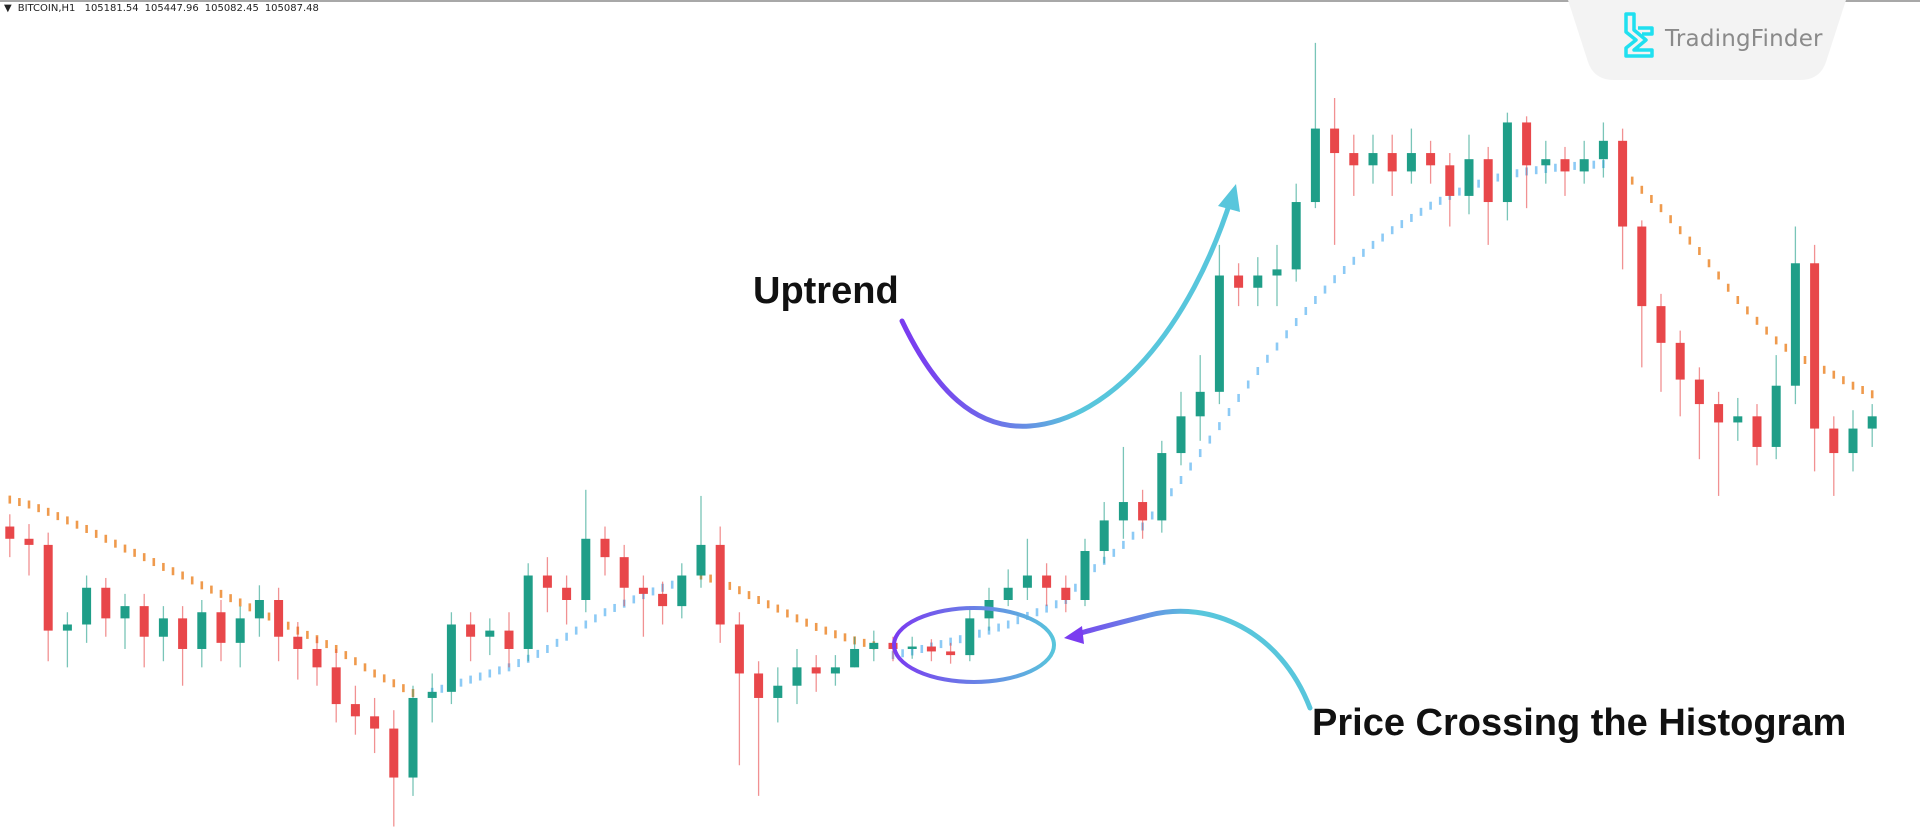  Describe the element at coordinates (111, 8) in the screenshot. I see `open-value: 105181.54` at that location.